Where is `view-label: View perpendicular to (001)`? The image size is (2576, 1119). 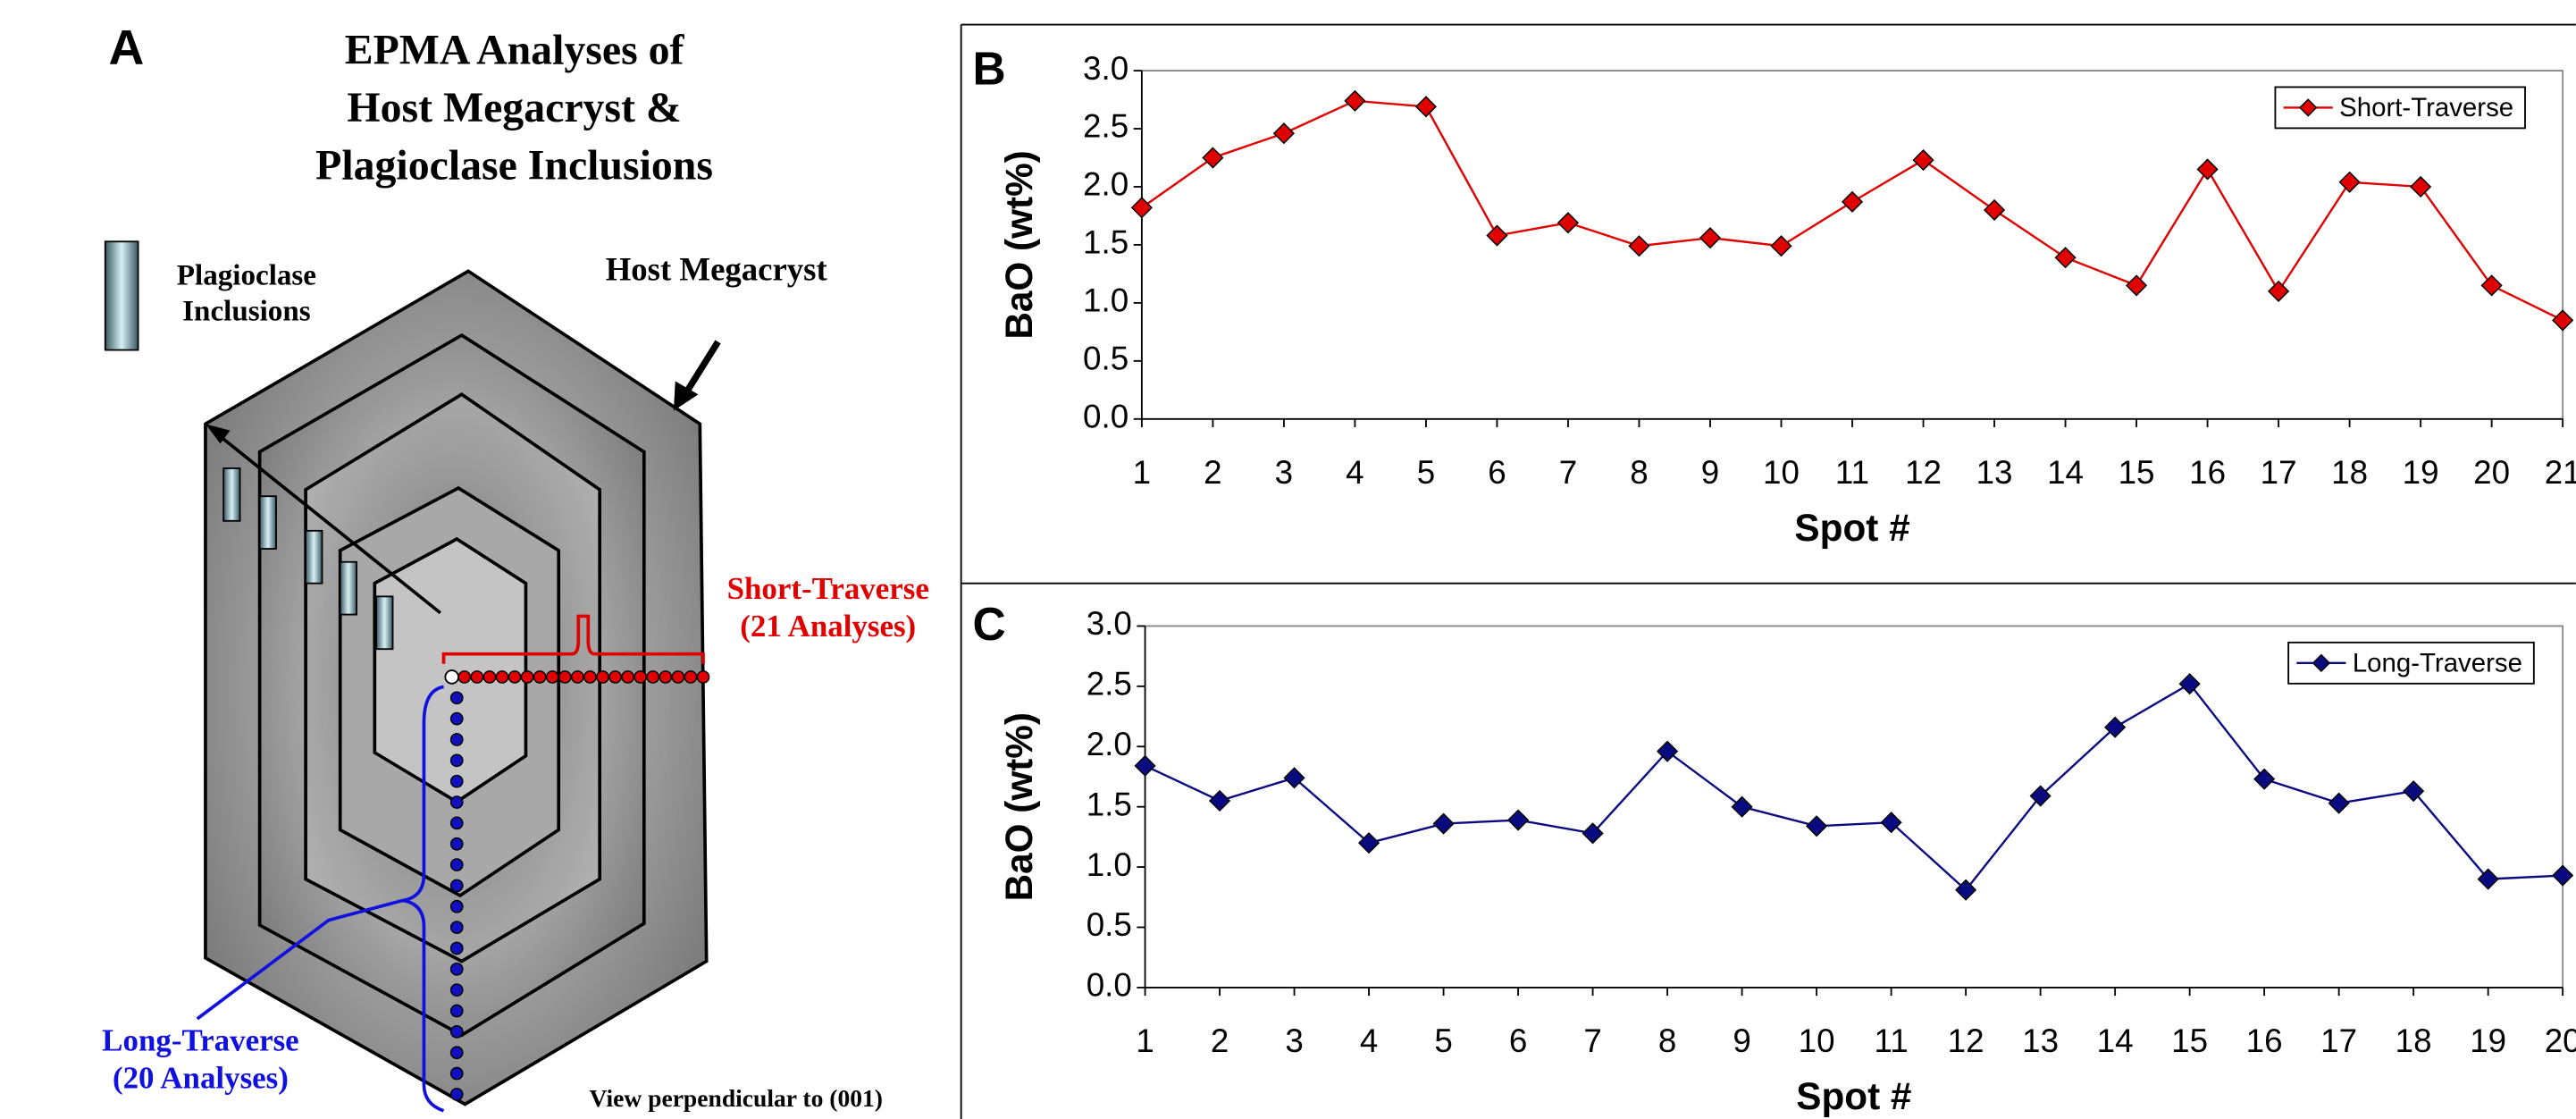 view-label: View perpendicular to (001) is located at coordinates (736, 1098).